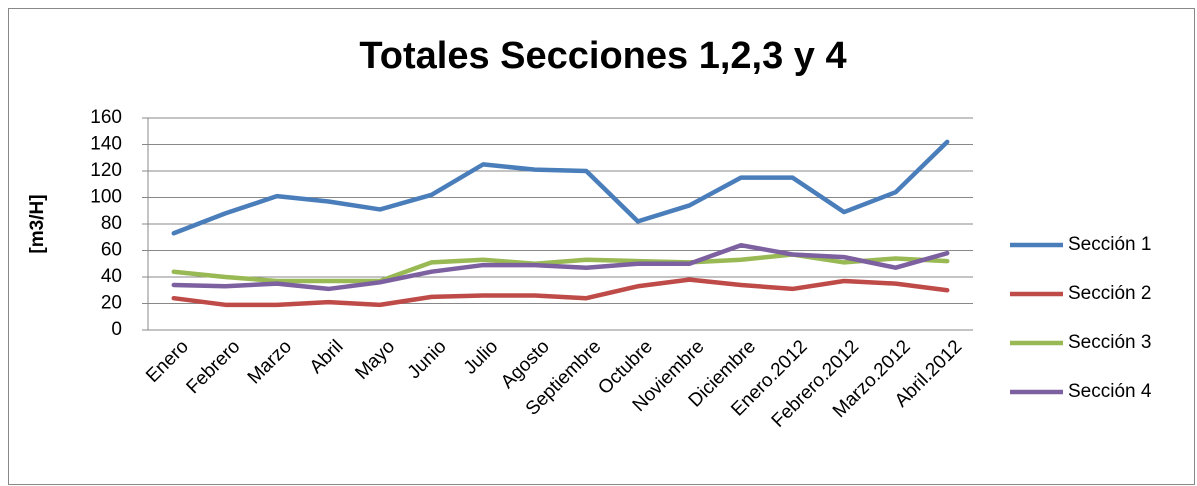  What do you see at coordinates (327, 357) in the screenshot?
I see `x-tick-label: Abril` at bounding box center [327, 357].